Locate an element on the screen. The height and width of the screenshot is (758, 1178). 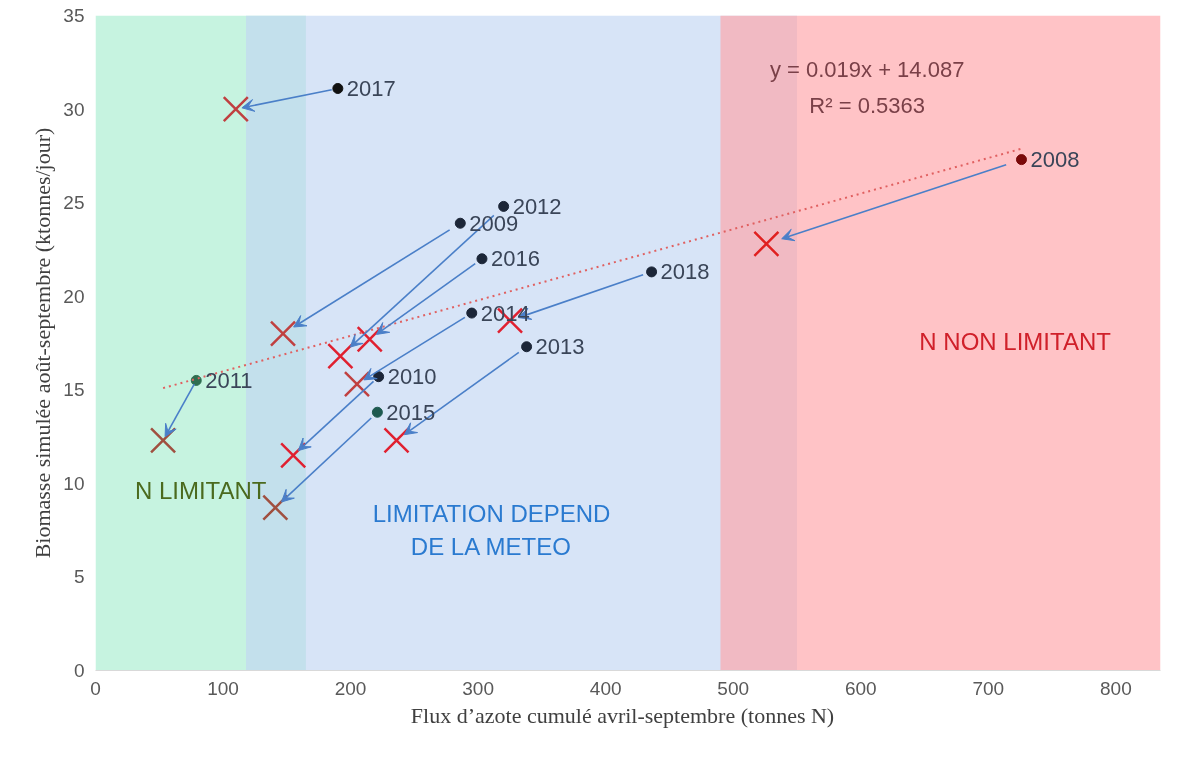
band-label: N NON LIMITANT is located at coordinates (1015, 341).